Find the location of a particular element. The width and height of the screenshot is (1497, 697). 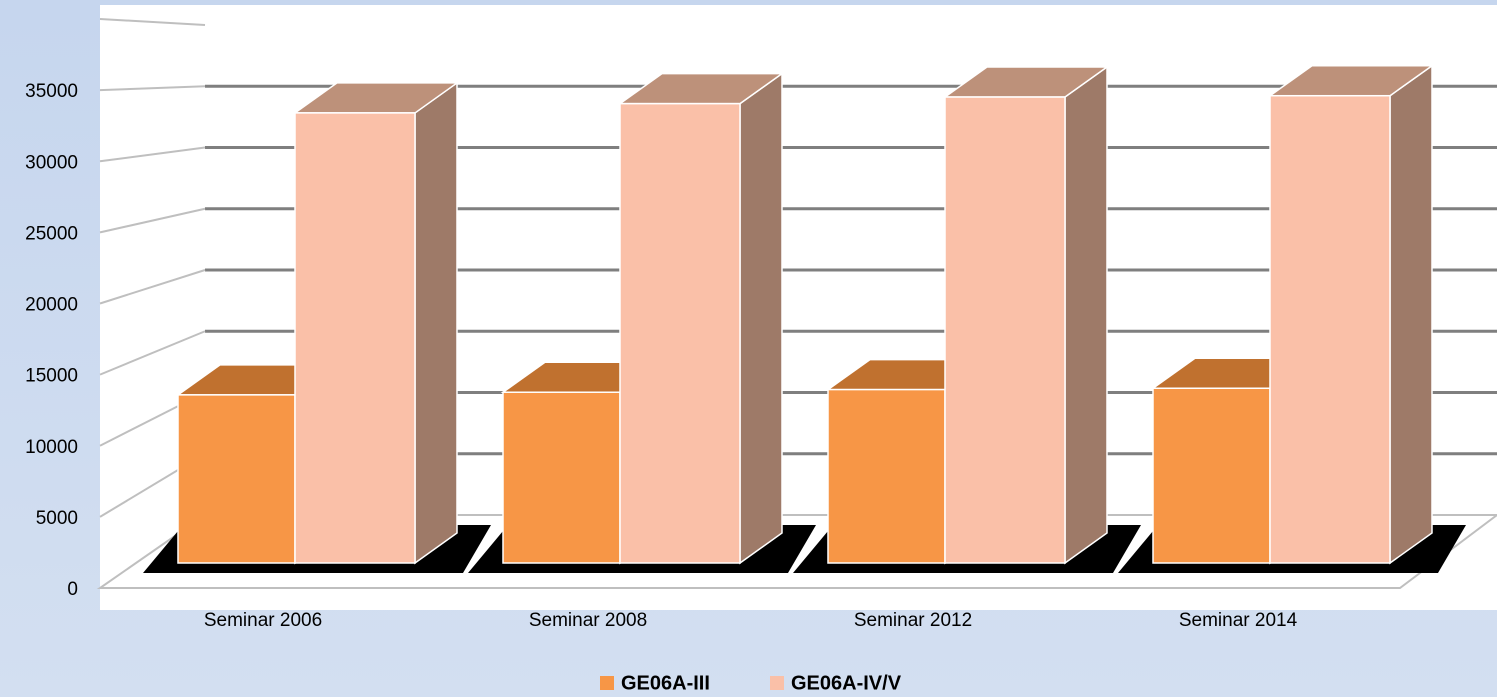

legend-label: GE06A-III is located at coordinates (665, 683).